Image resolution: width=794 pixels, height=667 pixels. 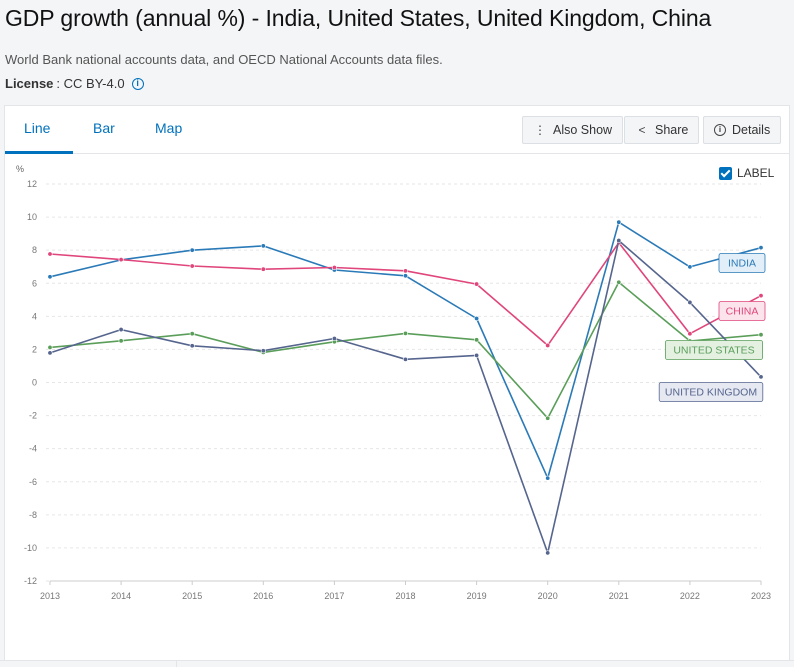 What do you see at coordinates (583, 130) in the screenshot?
I see `also-show-label: Also Show` at bounding box center [583, 130].